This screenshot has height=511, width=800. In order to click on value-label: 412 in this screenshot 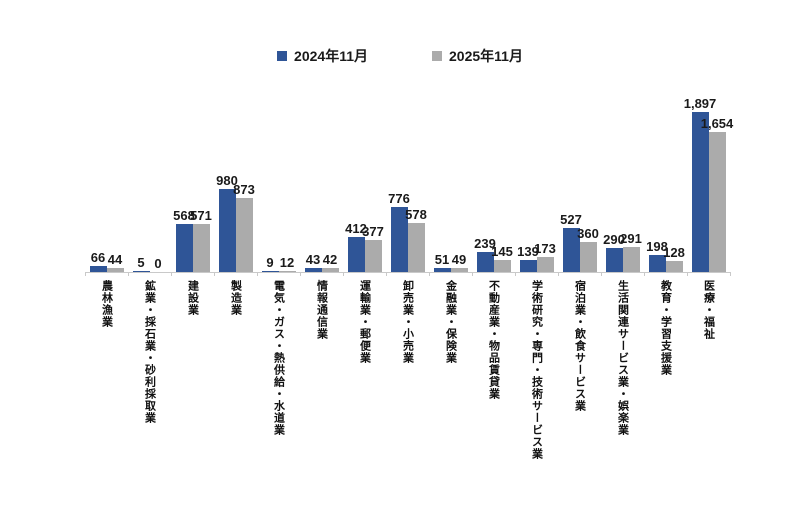, I will do `click(356, 228)`.